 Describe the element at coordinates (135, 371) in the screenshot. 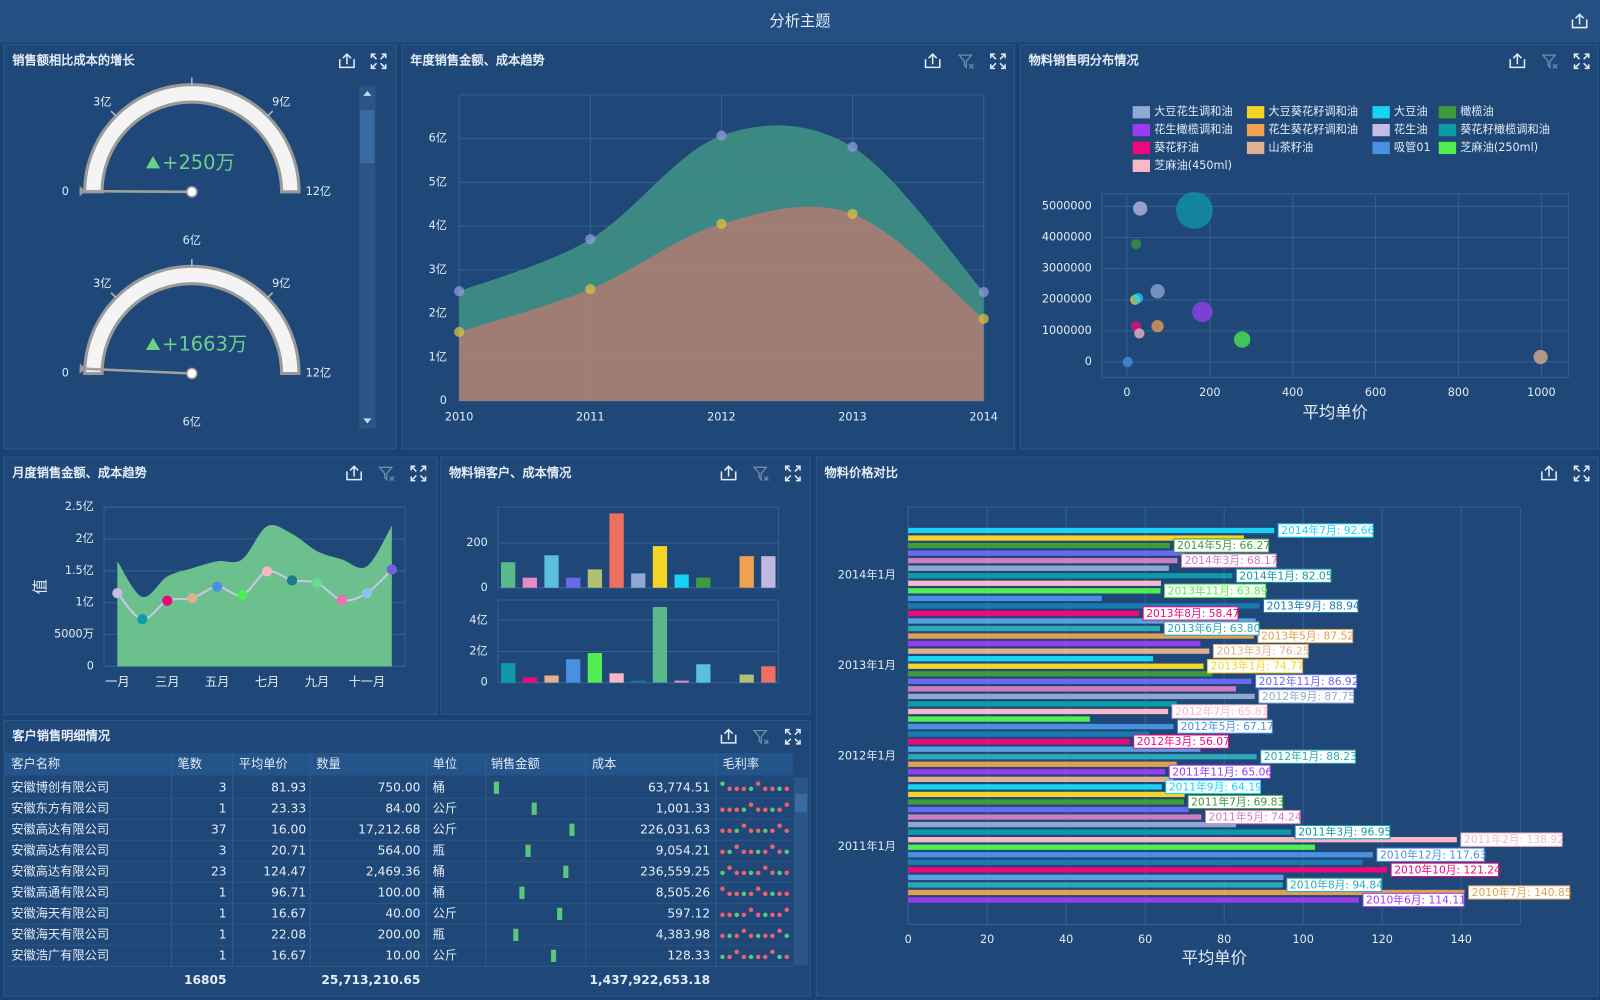

I see `gauge-needle` at that location.